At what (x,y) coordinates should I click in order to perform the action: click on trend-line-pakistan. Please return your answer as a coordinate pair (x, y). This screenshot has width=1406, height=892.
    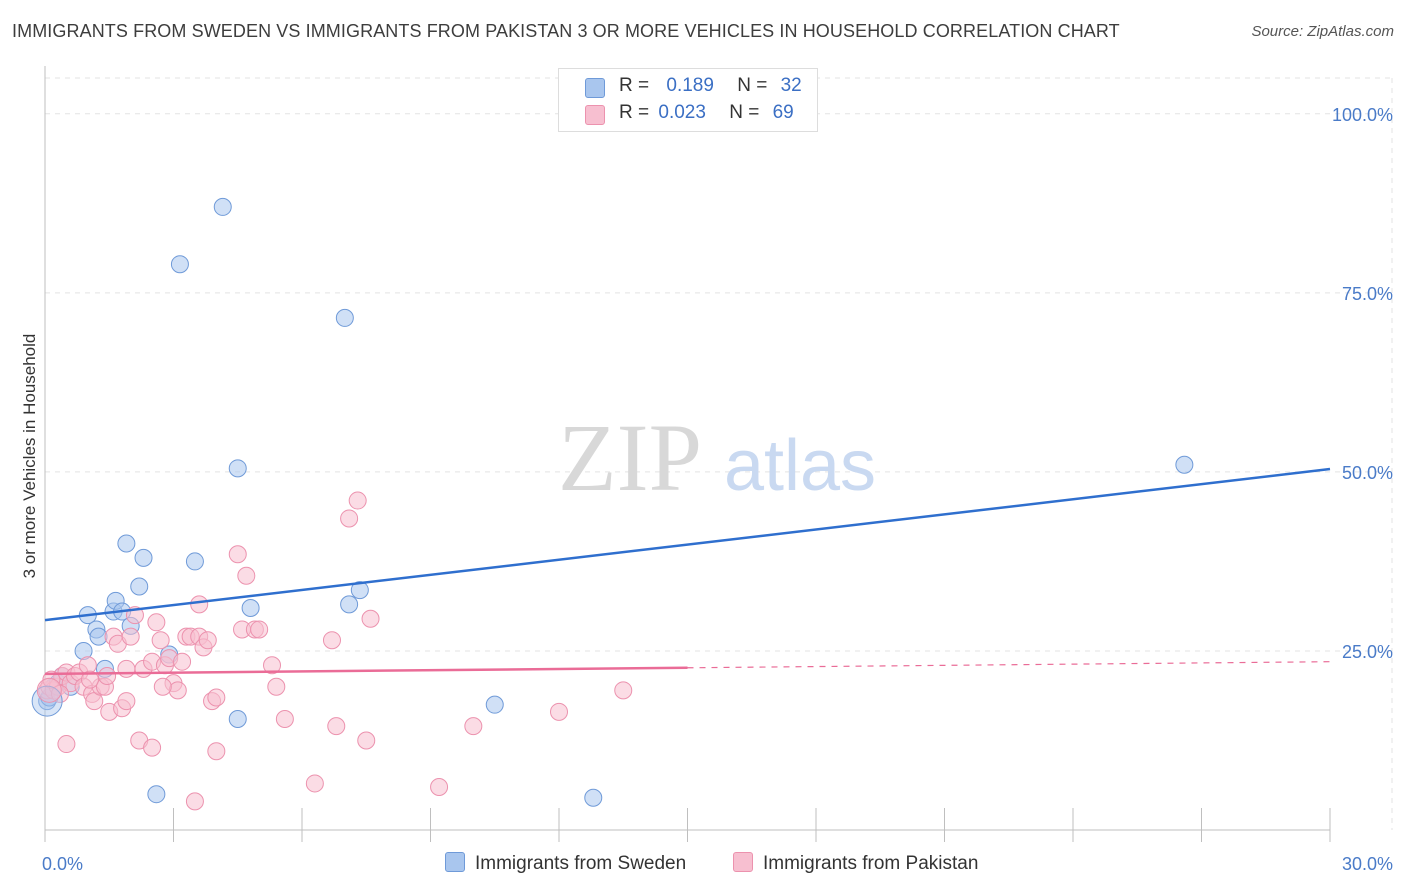
    Looking at the image, I should click on (366, 671).